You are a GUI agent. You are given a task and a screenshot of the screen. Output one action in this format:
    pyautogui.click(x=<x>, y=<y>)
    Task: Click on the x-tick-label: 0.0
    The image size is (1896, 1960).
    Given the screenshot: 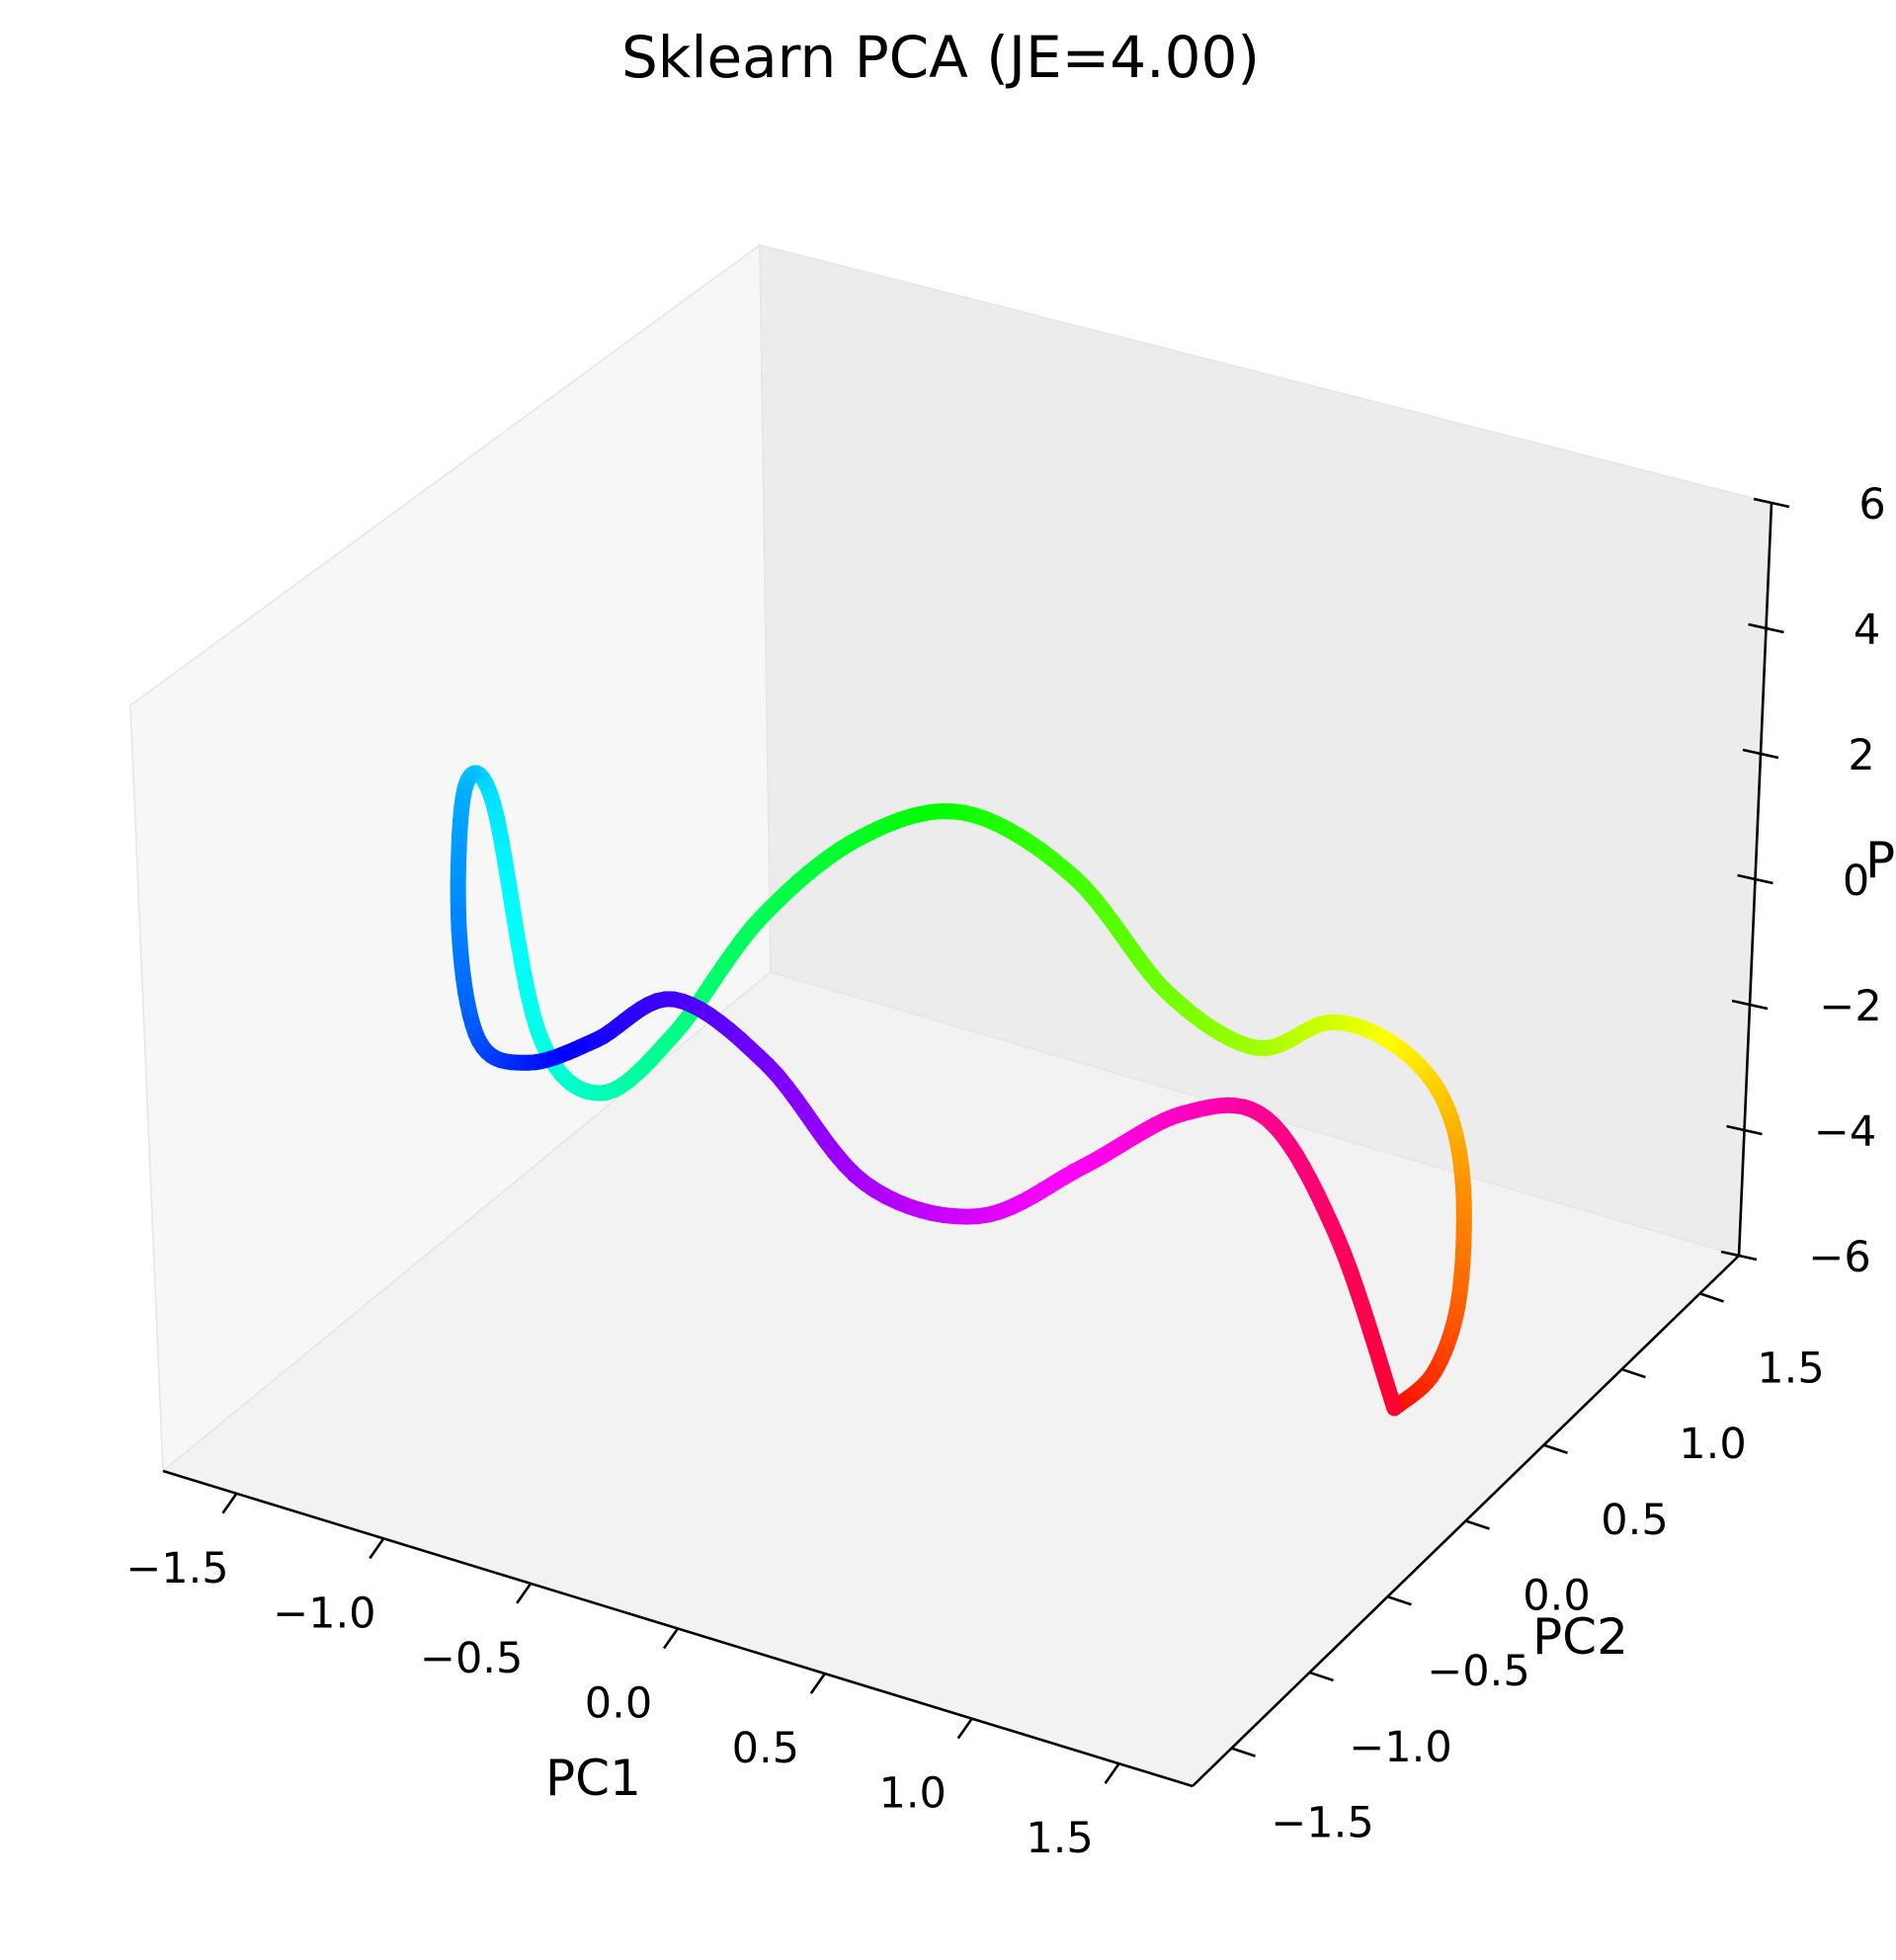 What is the action you would take?
    pyautogui.click(x=618, y=1704)
    